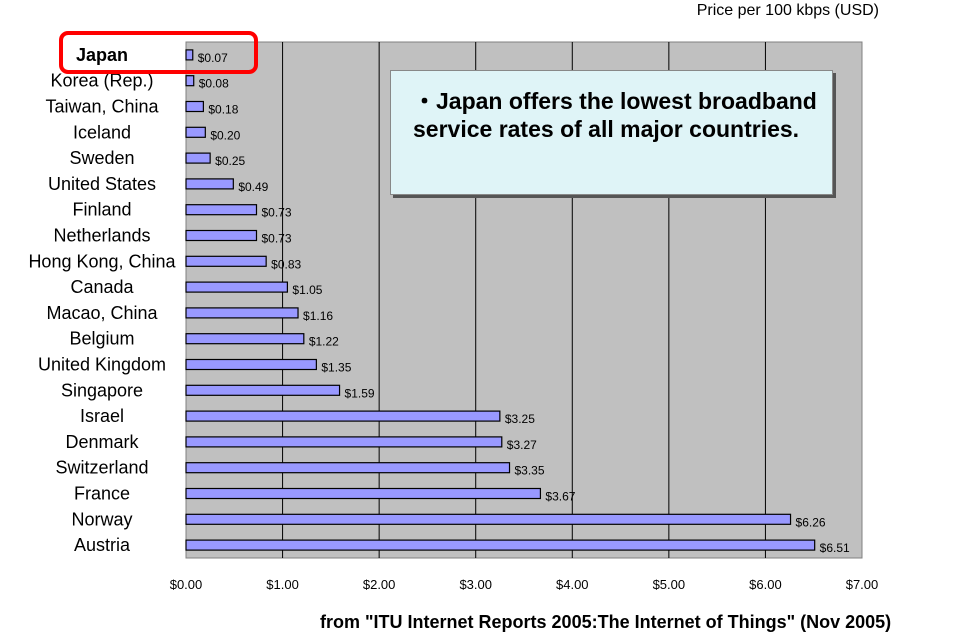  Describe the element at coordinates (102, 55) in the screenshot. I see `category-label: Japan` at that location.